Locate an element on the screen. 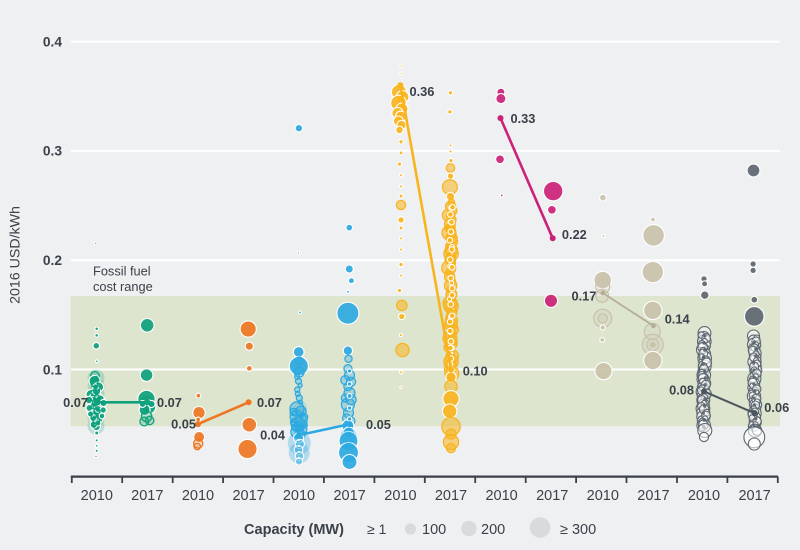 The width and height of the screenshot is (800, 550). svg-text: 0.17 is located at coordinates (583, 296).